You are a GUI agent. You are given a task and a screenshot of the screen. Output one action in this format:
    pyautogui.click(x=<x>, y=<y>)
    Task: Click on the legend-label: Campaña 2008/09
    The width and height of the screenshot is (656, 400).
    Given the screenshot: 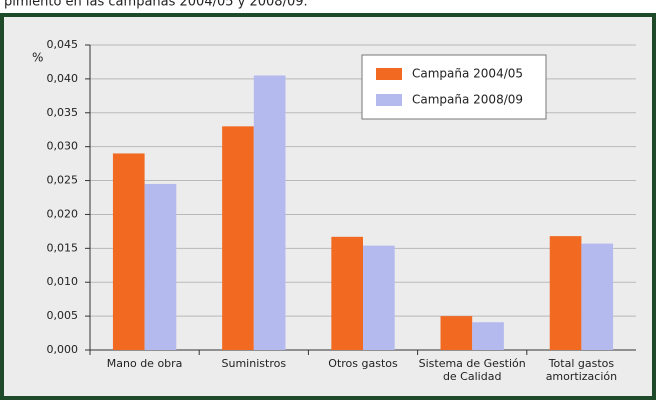 What is the action you would take?
    pyautogui.click(x=467, y=100)
    